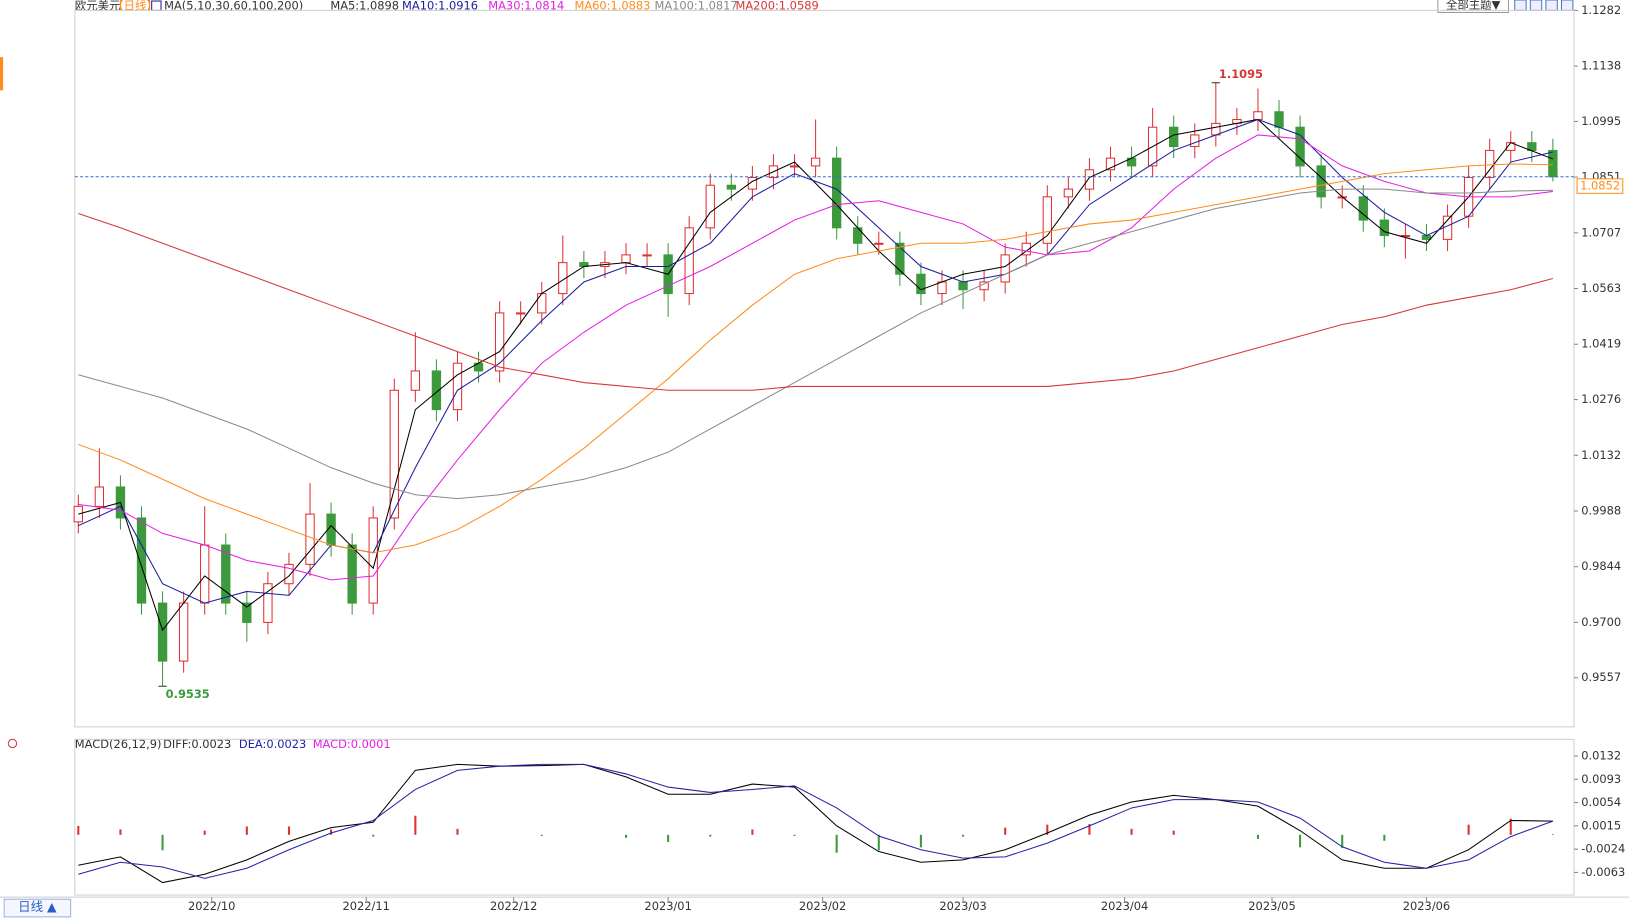  What do you see at coordinates (118, 744) in the screenshot?
I see `macd-indicator: MACD(26,12,9)` at bounding box center [118, 744].